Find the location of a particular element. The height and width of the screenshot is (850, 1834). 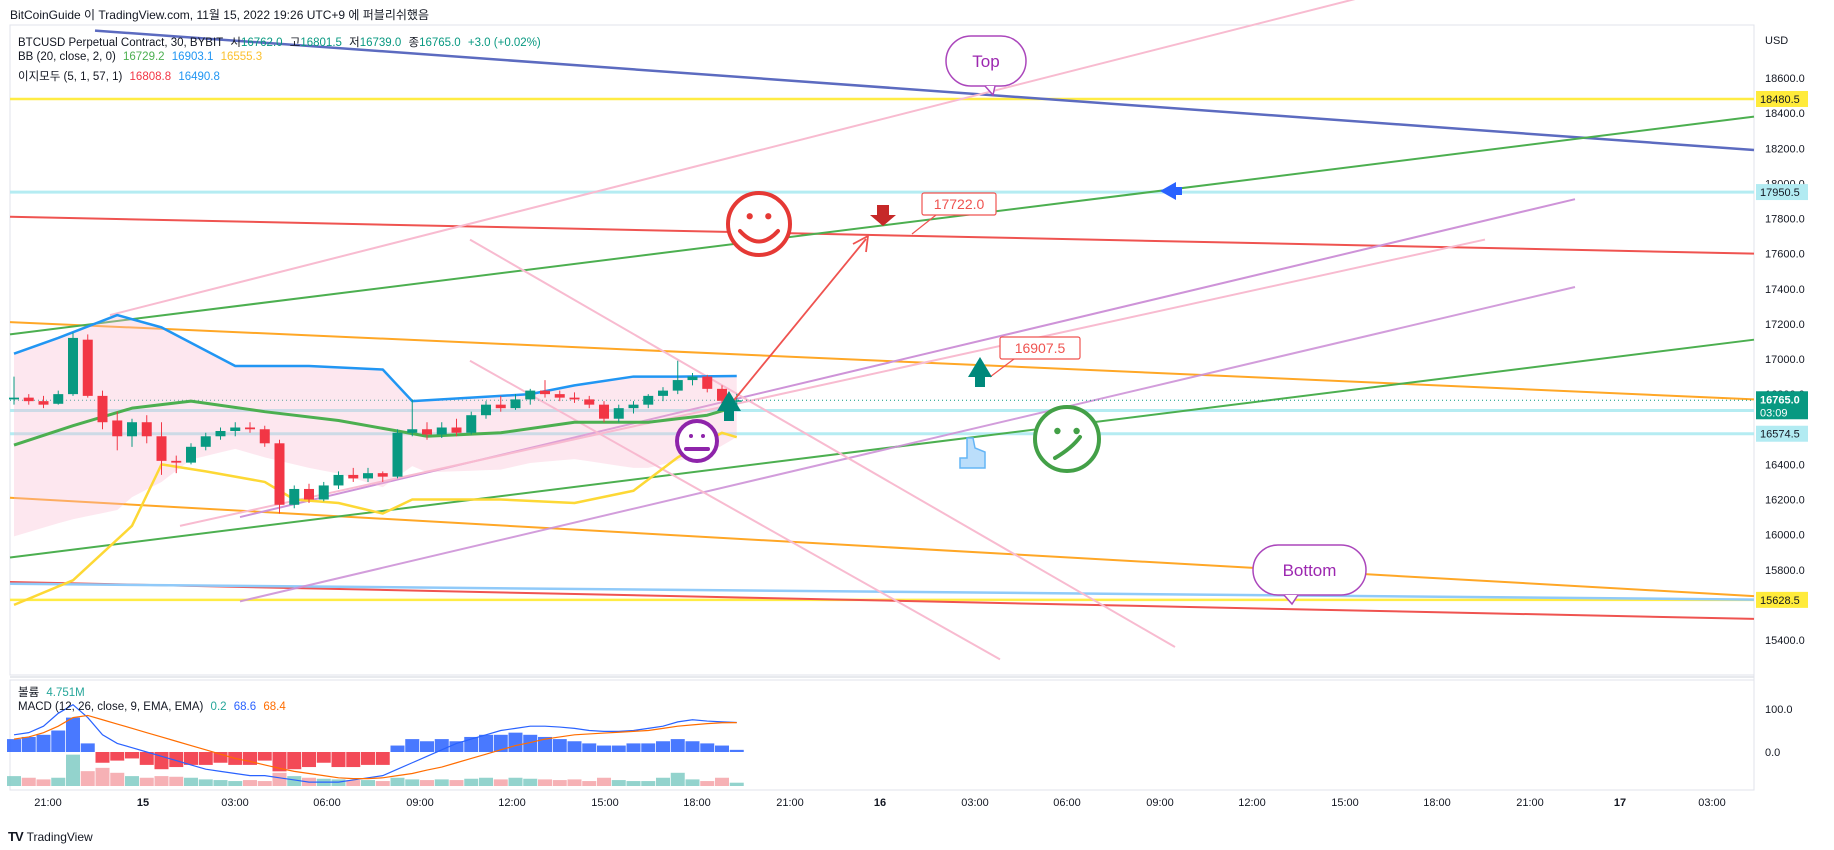

price-tick-label: 17200.0 is located at coordinates (1785, 325).